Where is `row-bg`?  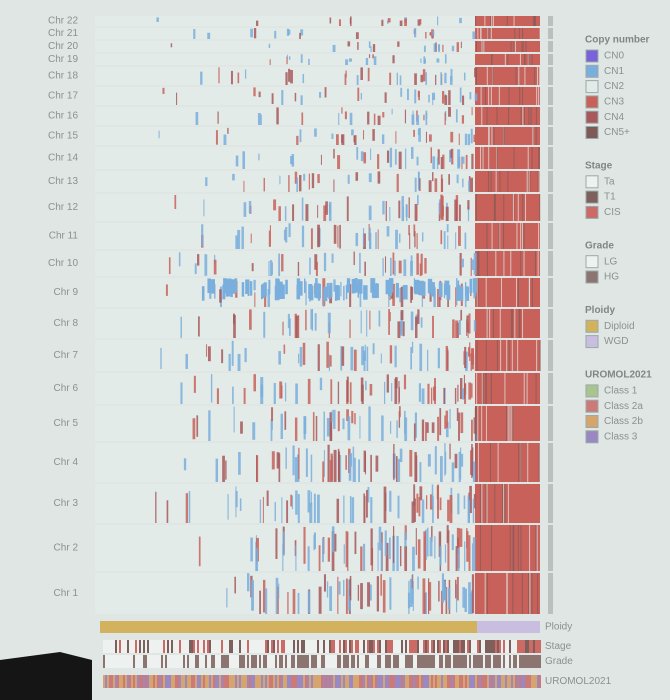 row-bg is located at coordinates (317, 423).